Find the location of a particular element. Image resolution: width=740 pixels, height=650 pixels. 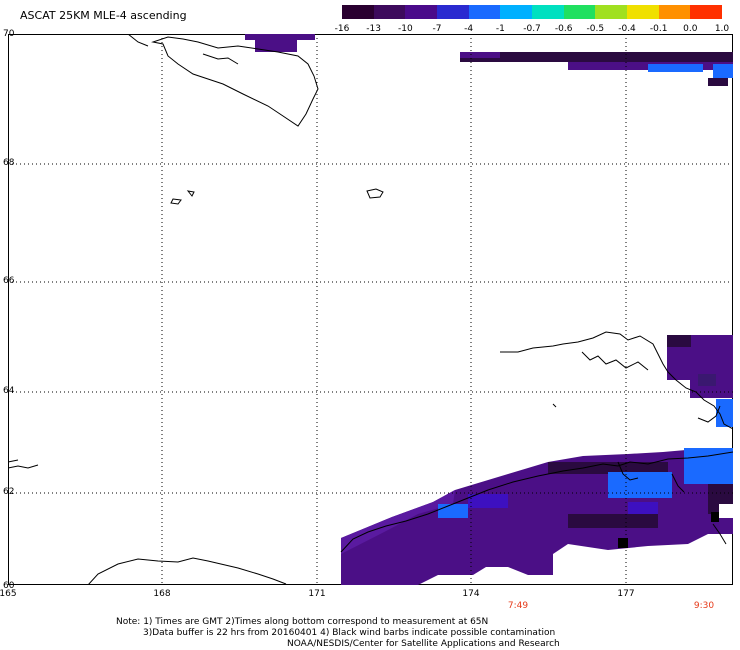

colorbar-tick-label: -10 is located at coordinates (405, 29).